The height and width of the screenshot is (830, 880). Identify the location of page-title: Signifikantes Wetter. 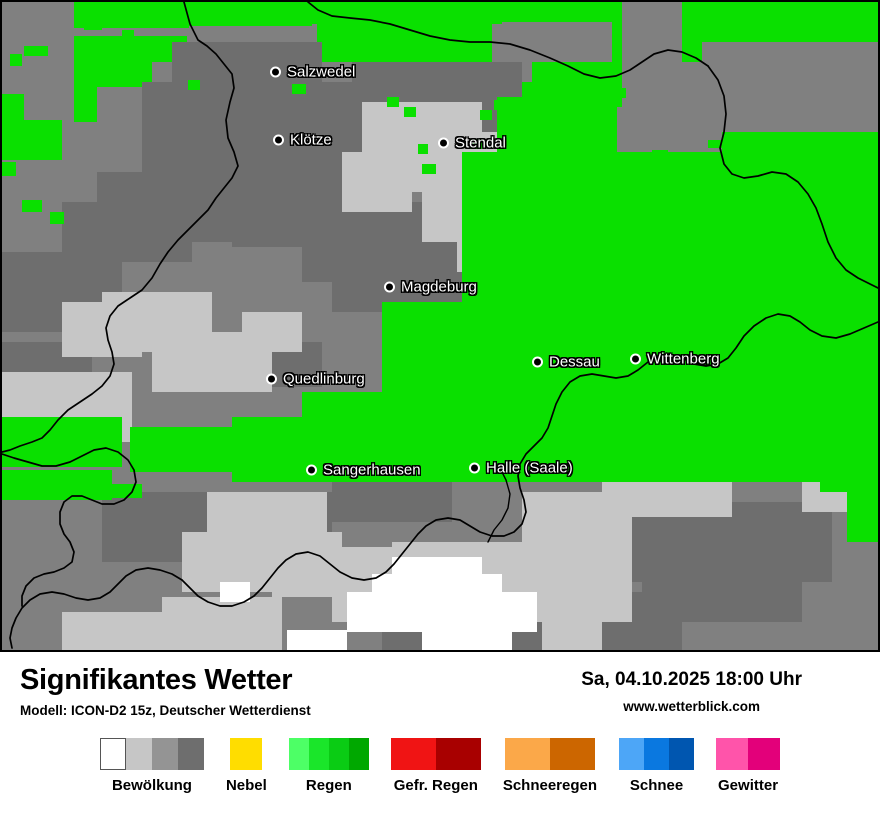
(156, 680).